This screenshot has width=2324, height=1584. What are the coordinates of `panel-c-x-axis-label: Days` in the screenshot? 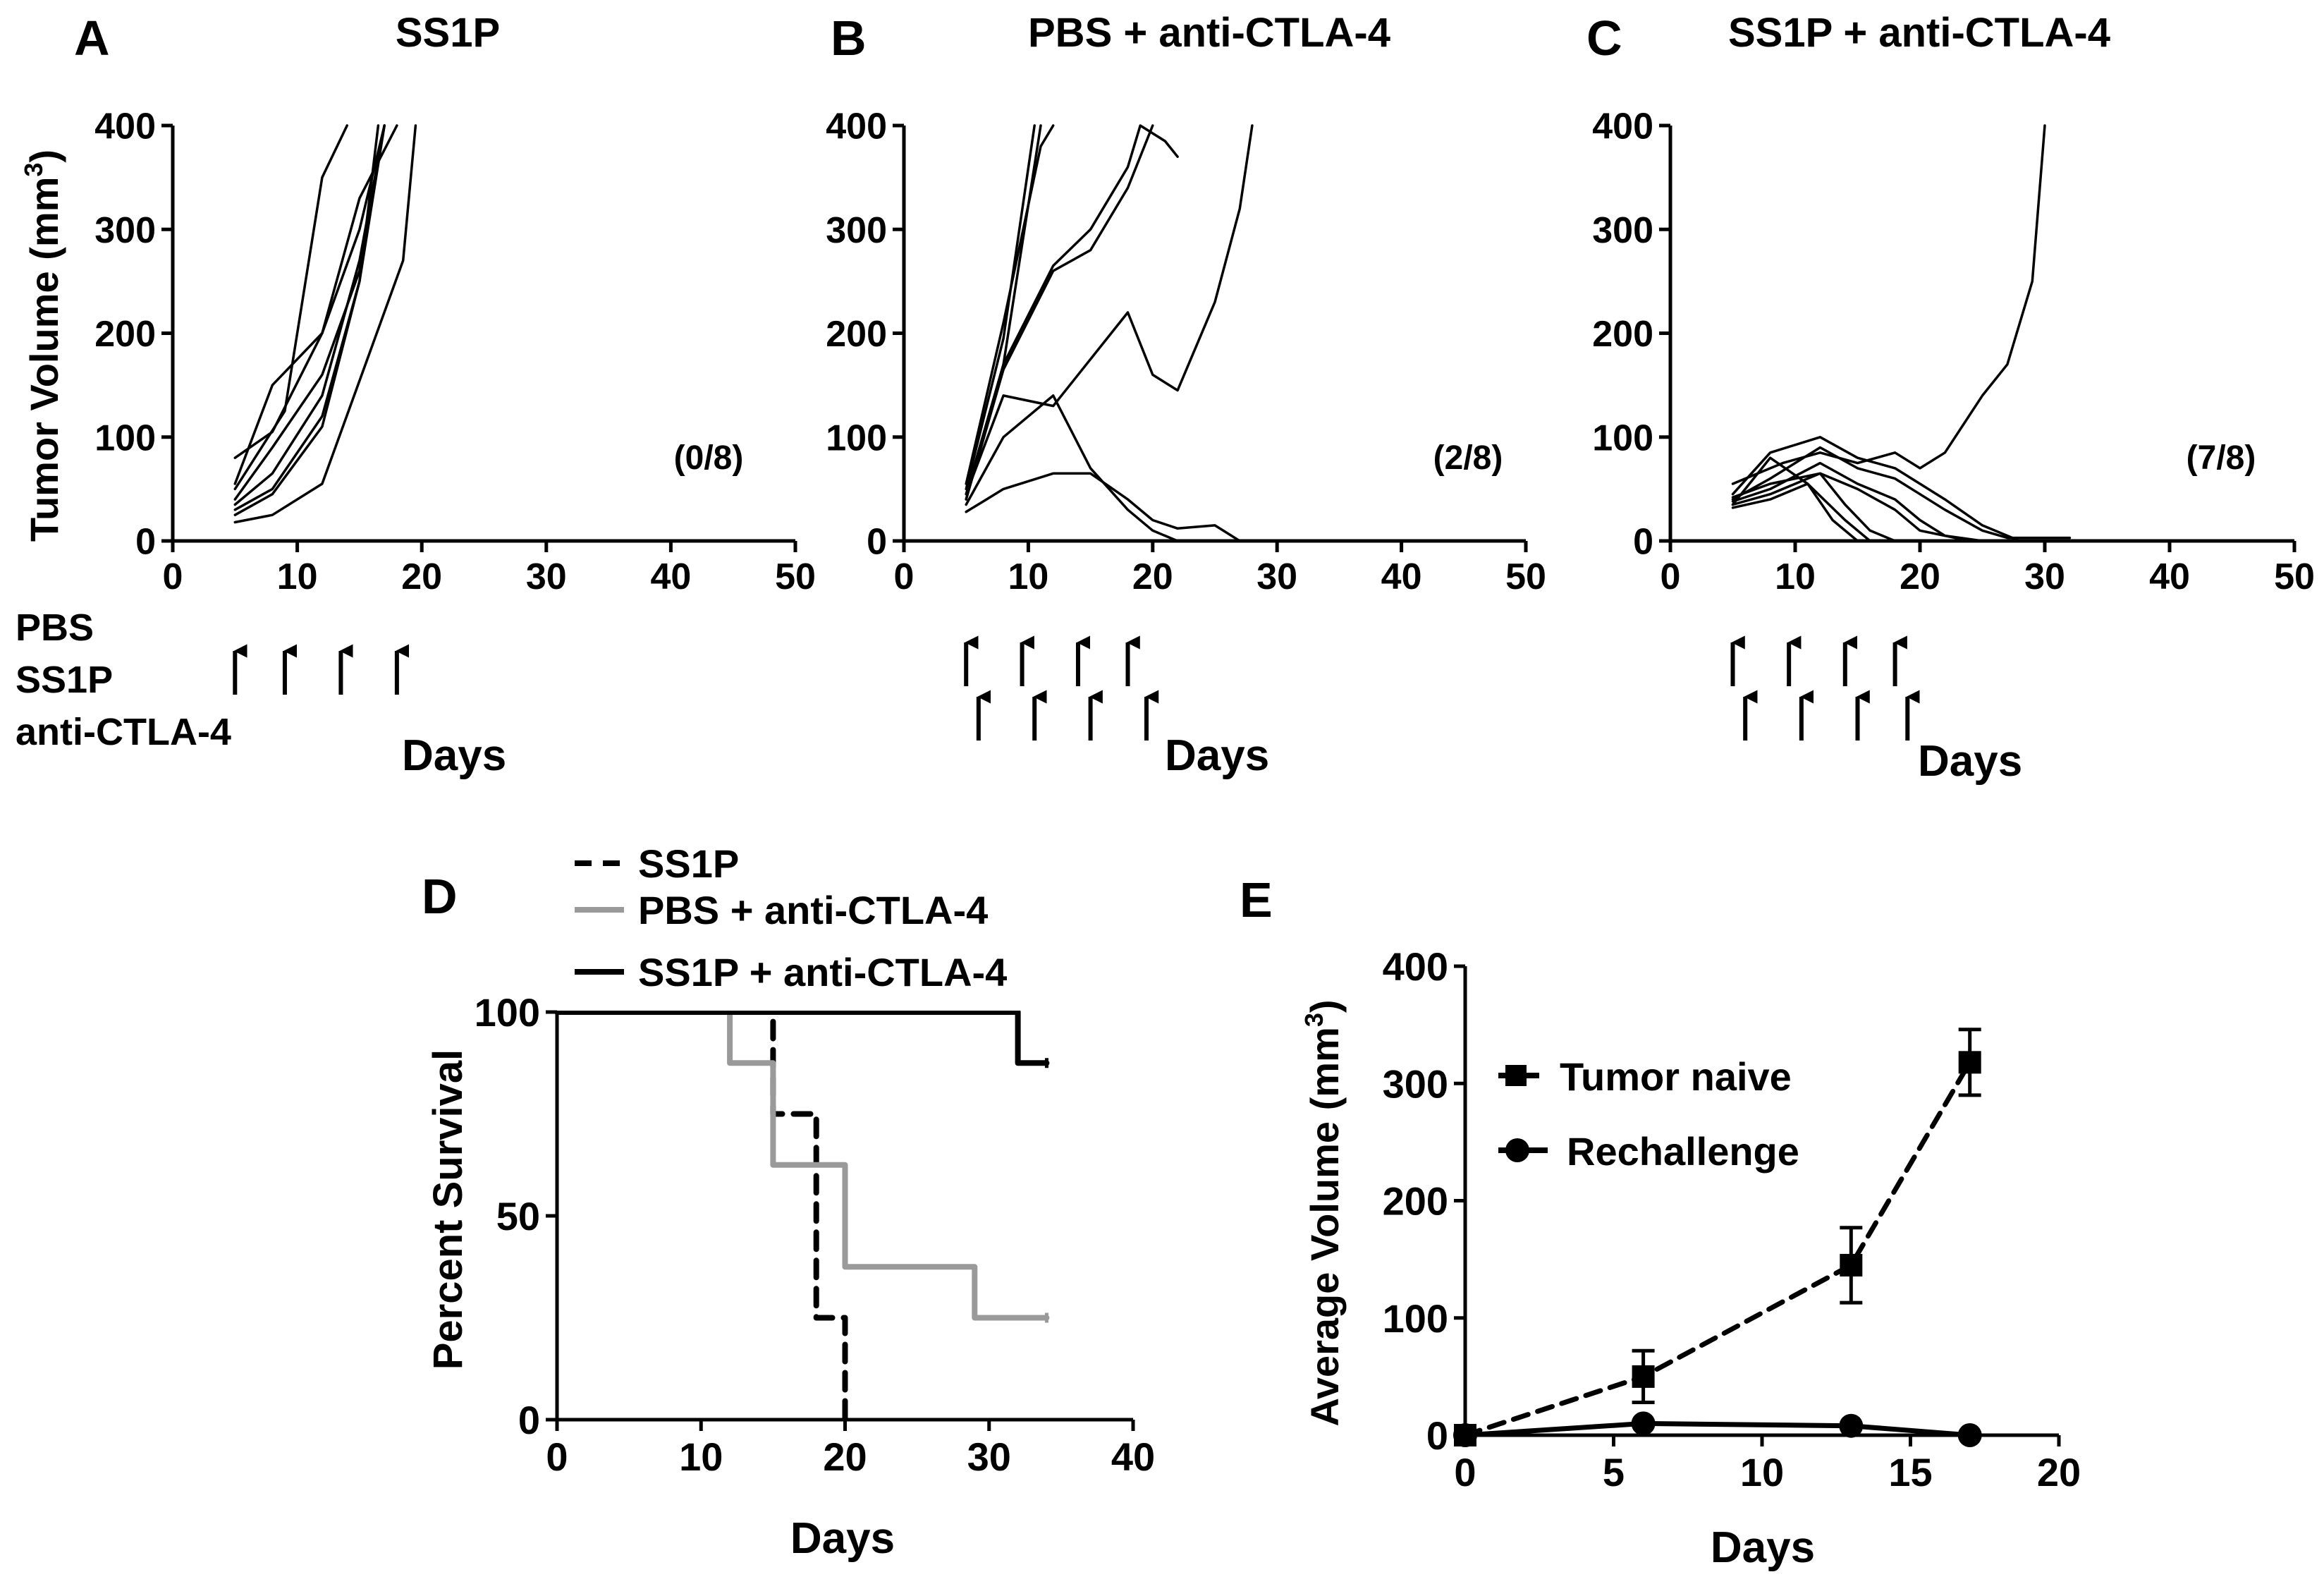 It's located at (1970, 761).